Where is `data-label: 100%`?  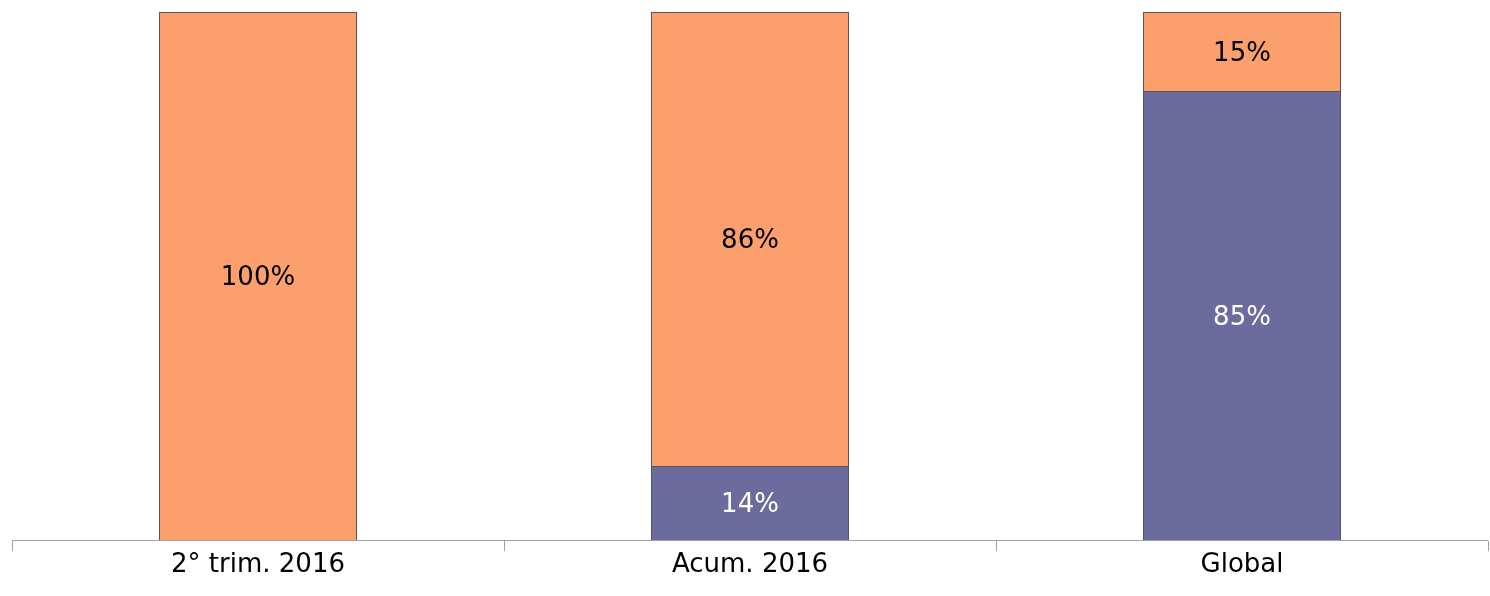 data-label: 100% is located at coordinates (258, 276).